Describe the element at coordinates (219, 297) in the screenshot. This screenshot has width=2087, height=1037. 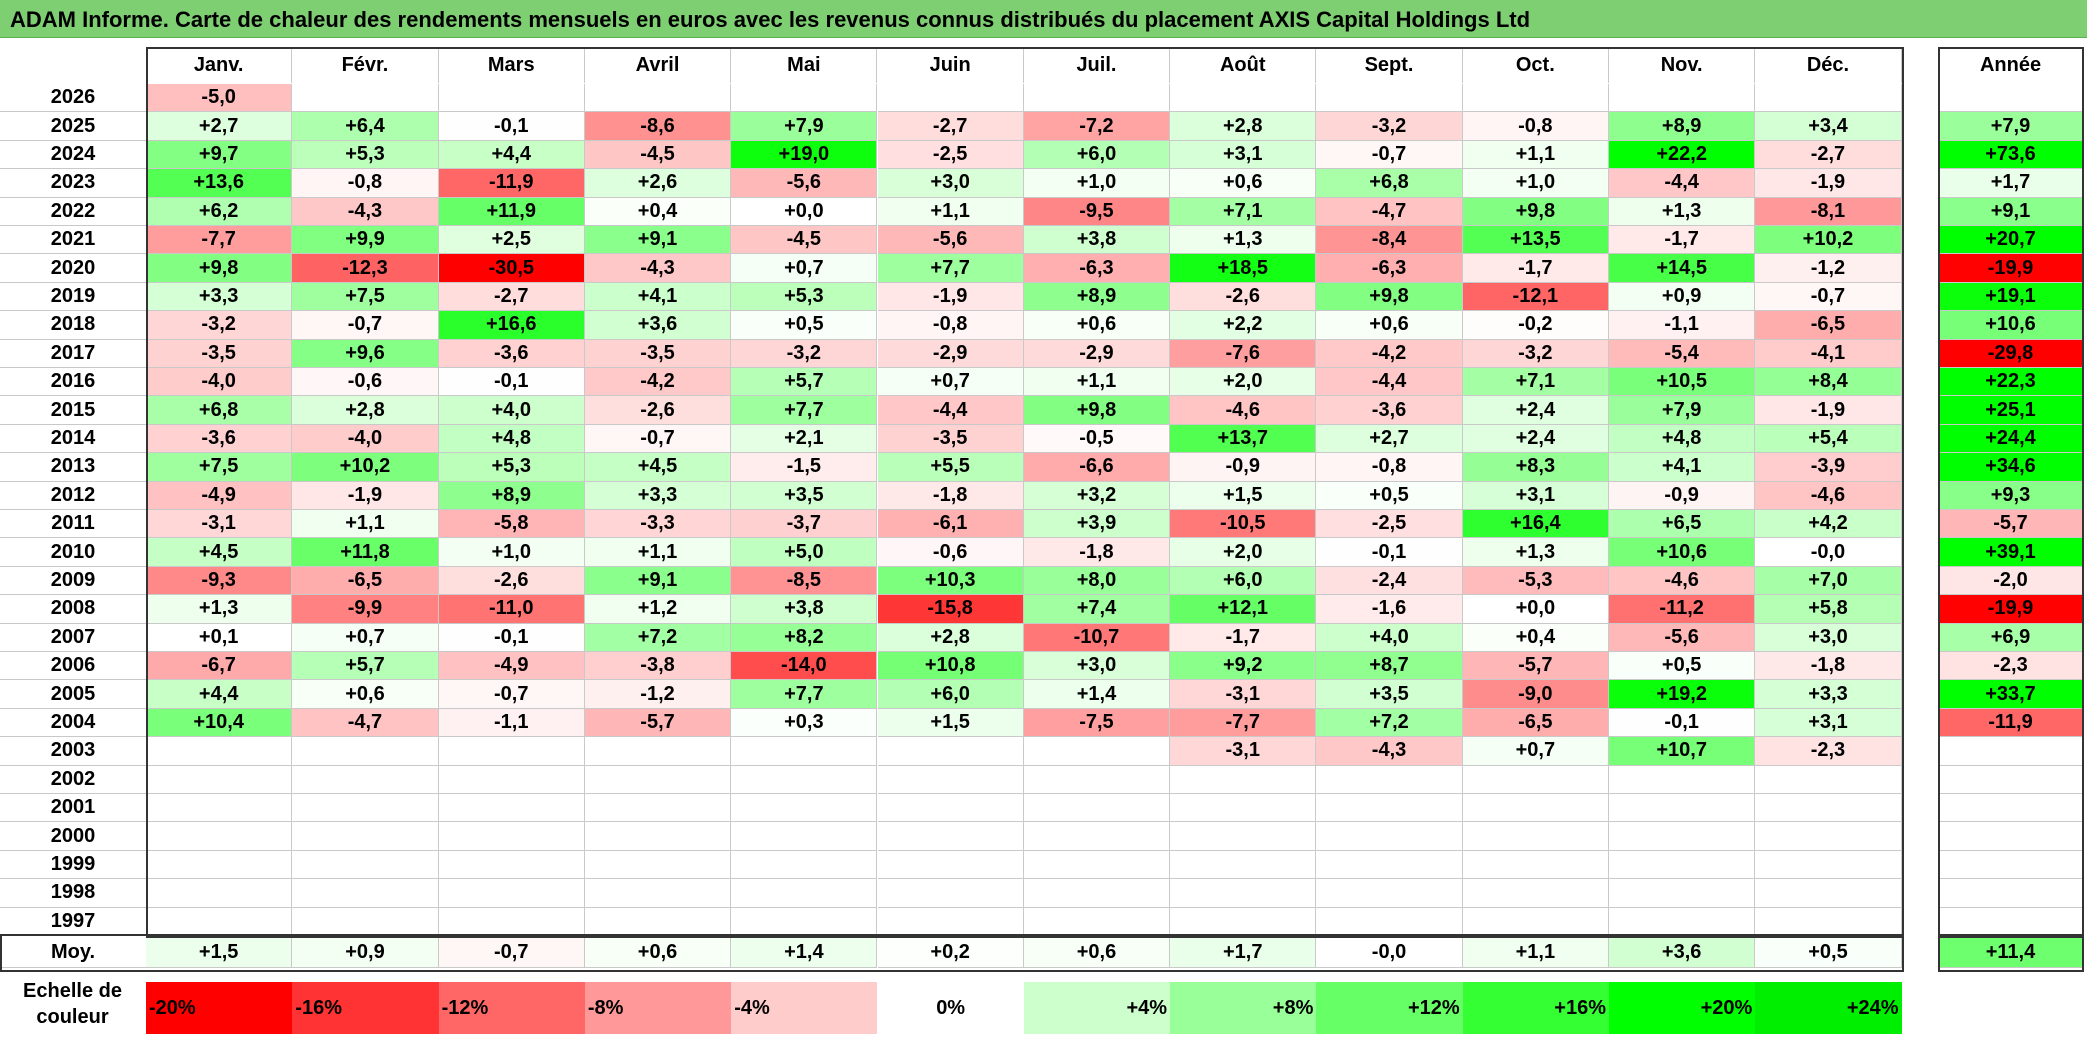
I see `heat-cell: +3,3` at that location.